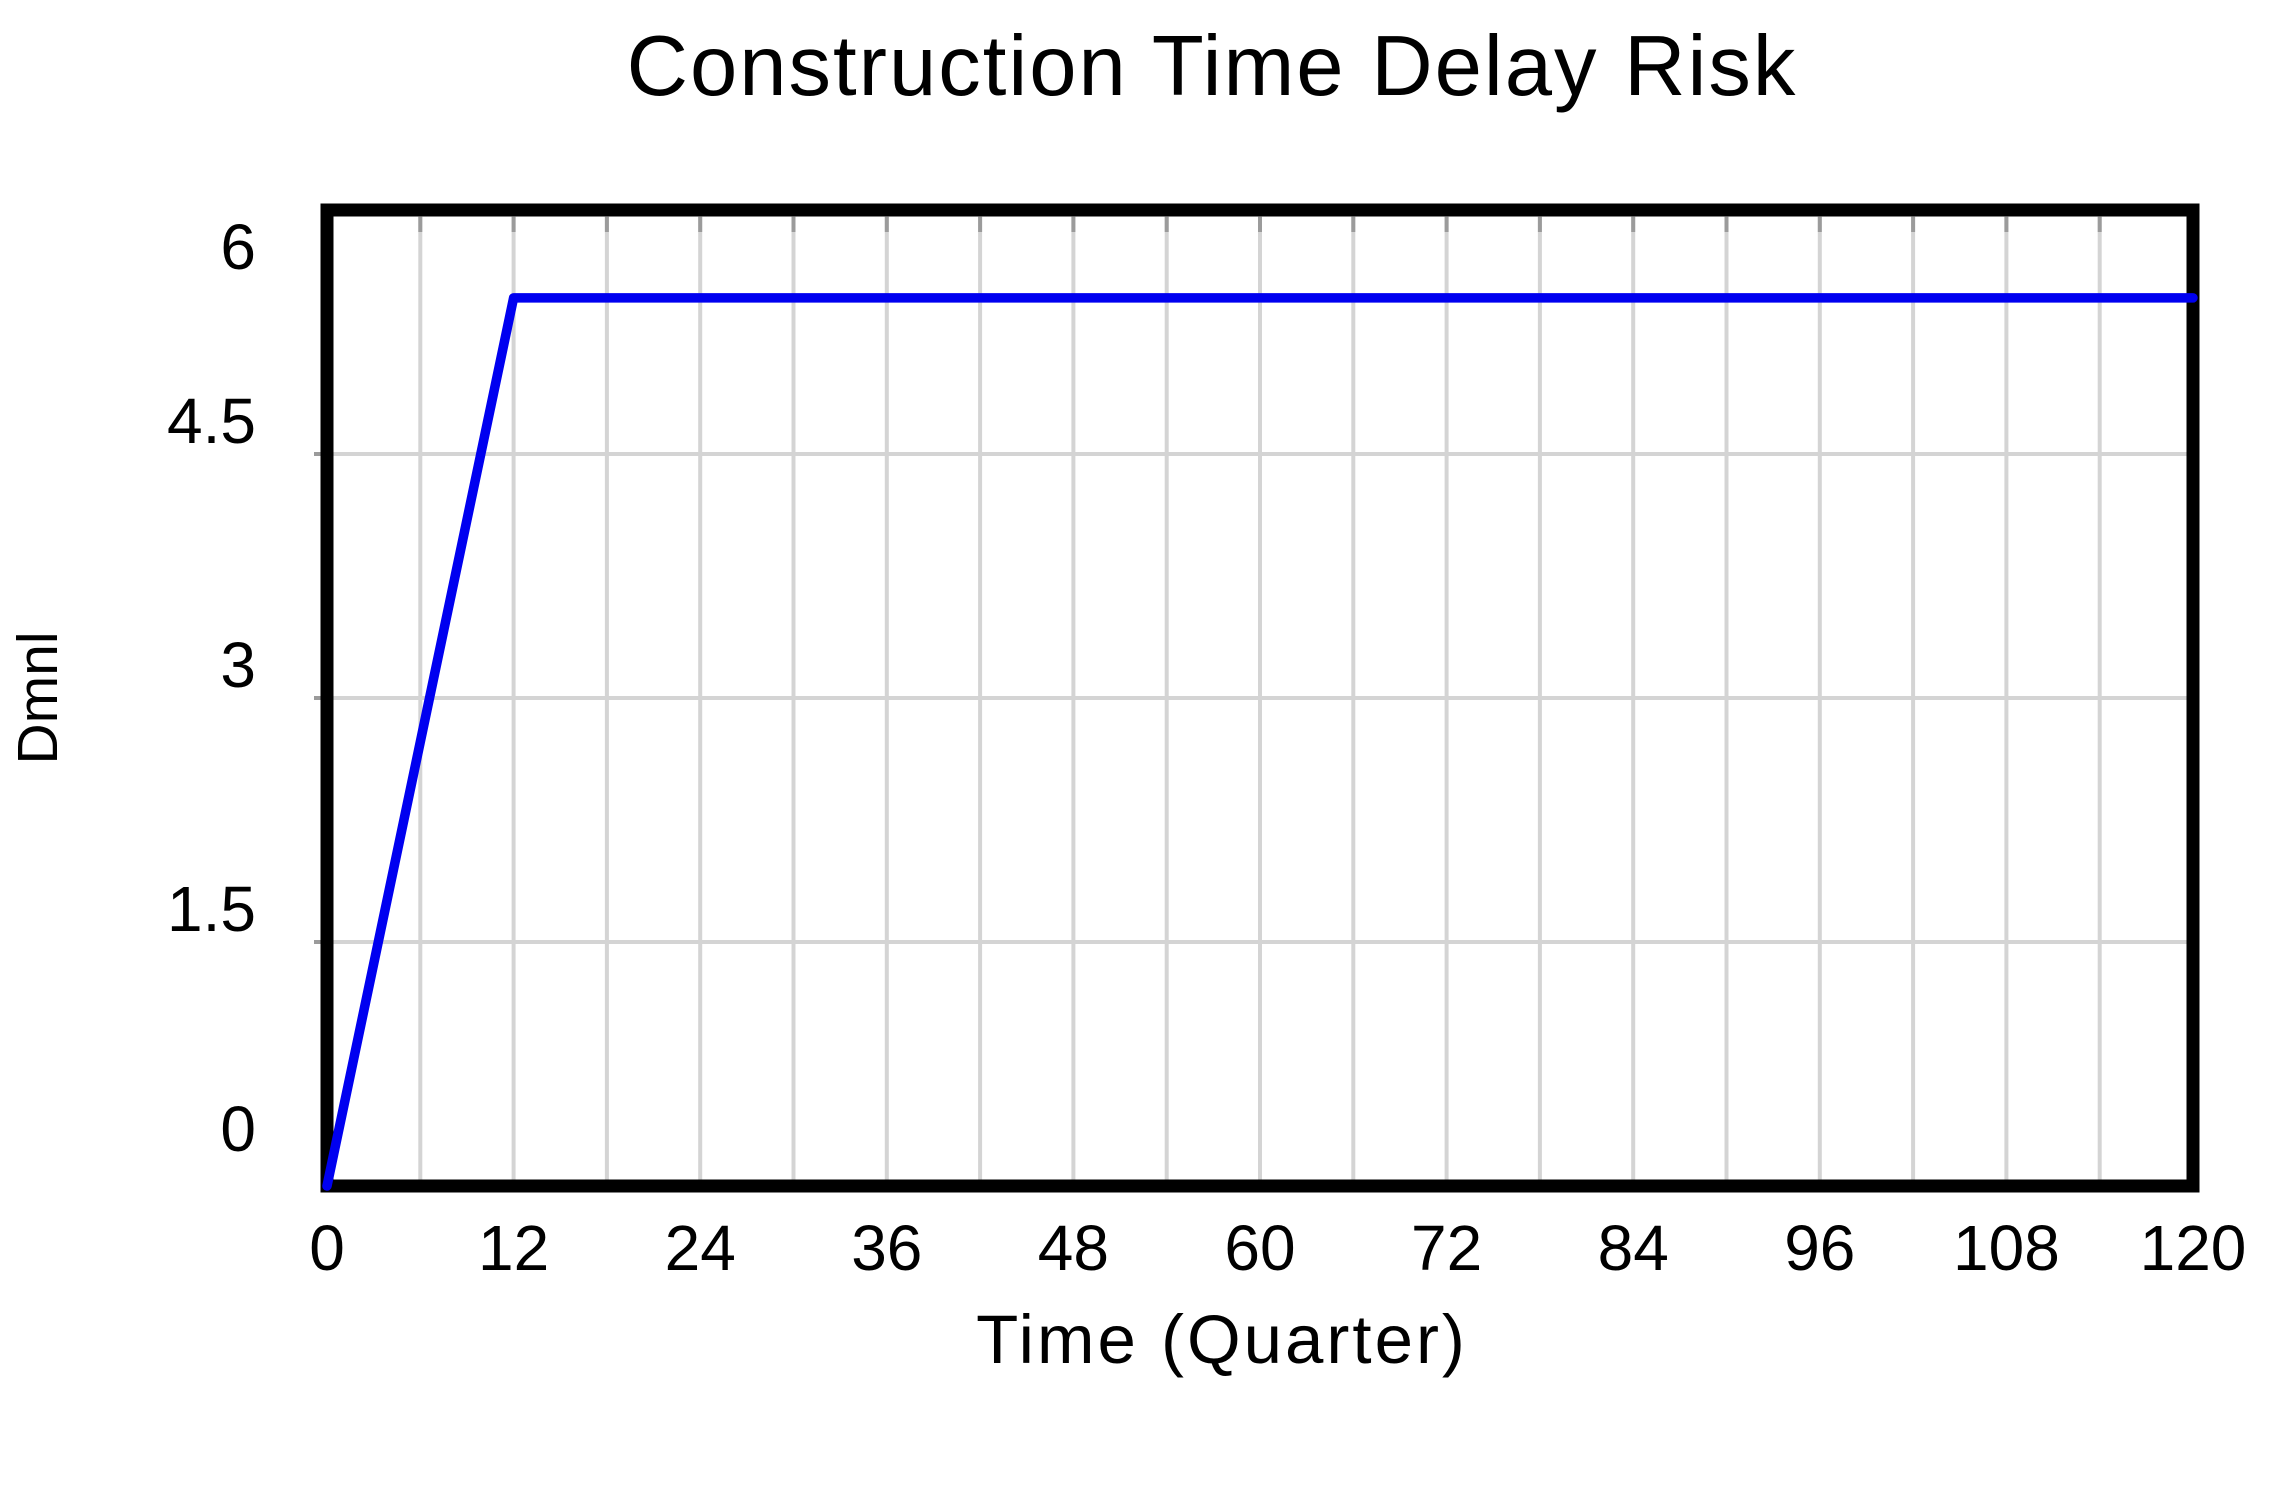 This screenshot has height=1504, width=2278. I want to click on y-axis-tick-label: 1.5, so click(211, 909).